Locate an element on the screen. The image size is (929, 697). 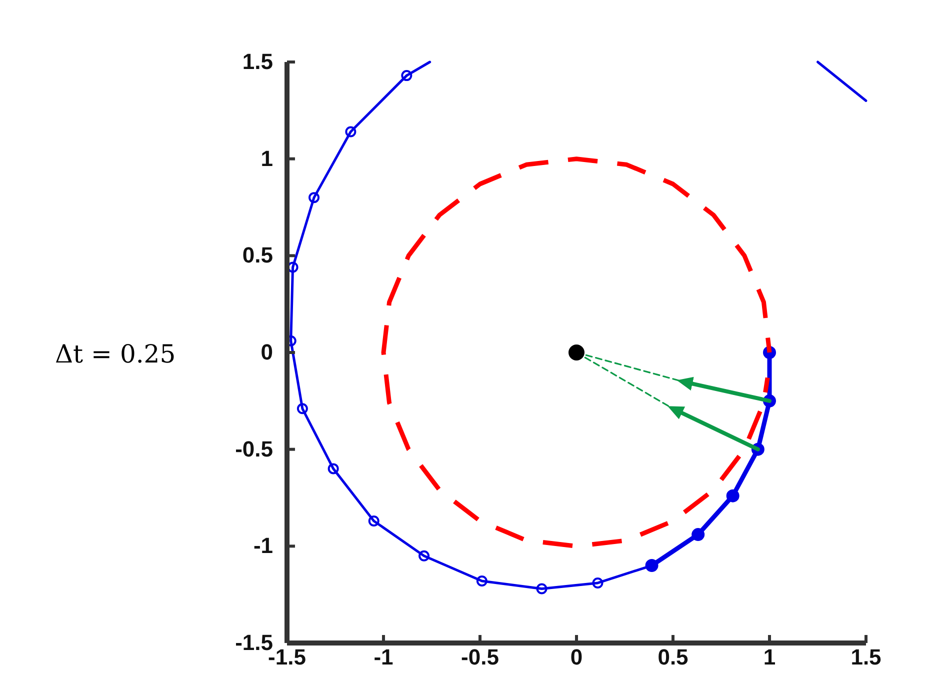
text: Δt = 0.25 is located at coordinates (115, 354).